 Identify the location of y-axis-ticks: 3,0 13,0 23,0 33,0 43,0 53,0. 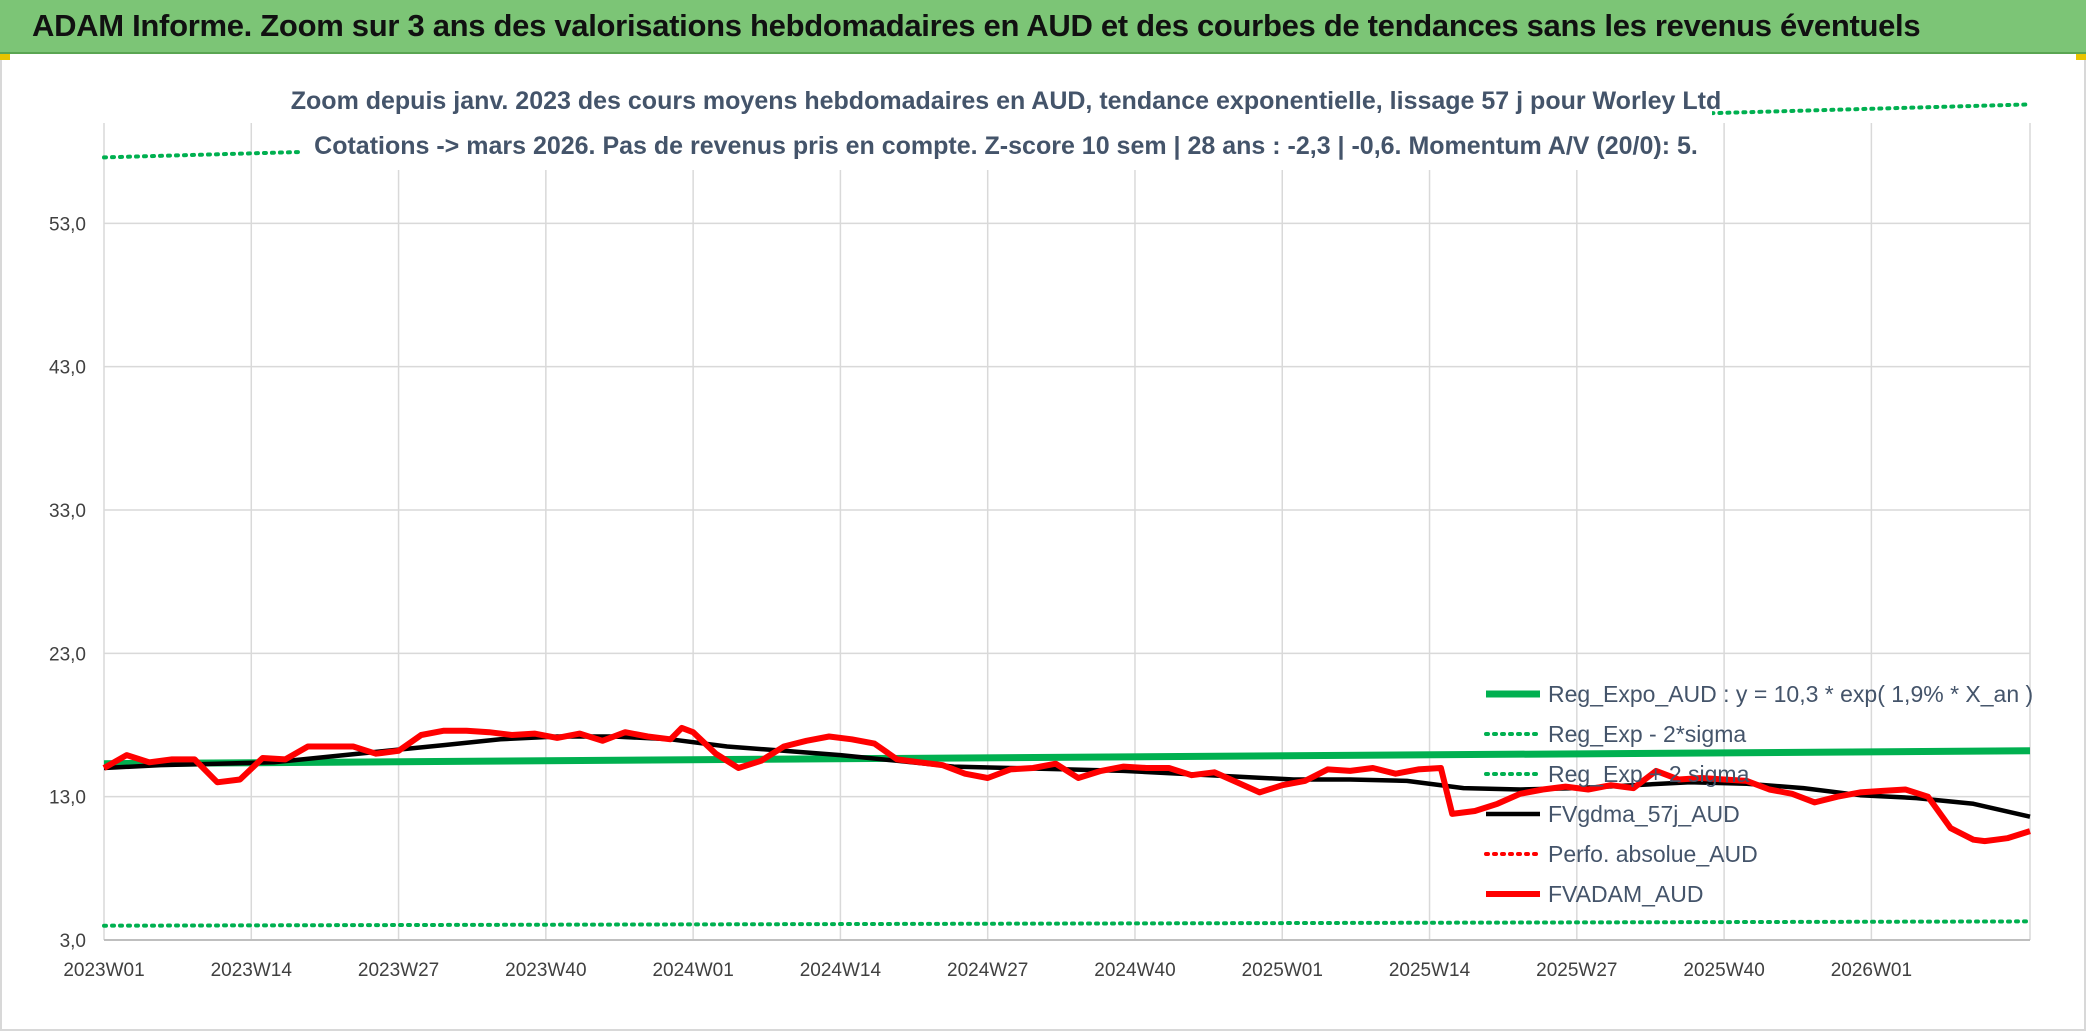
(67, 583).